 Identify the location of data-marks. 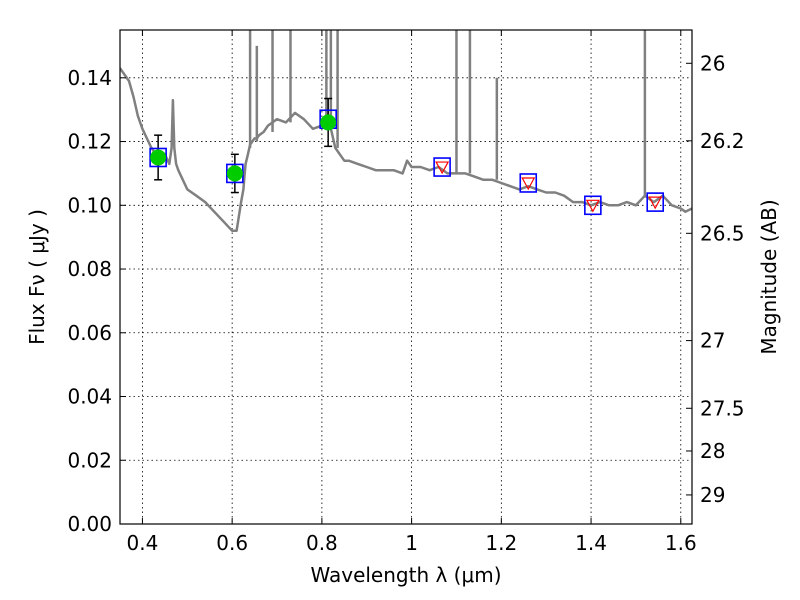
(407, 156).